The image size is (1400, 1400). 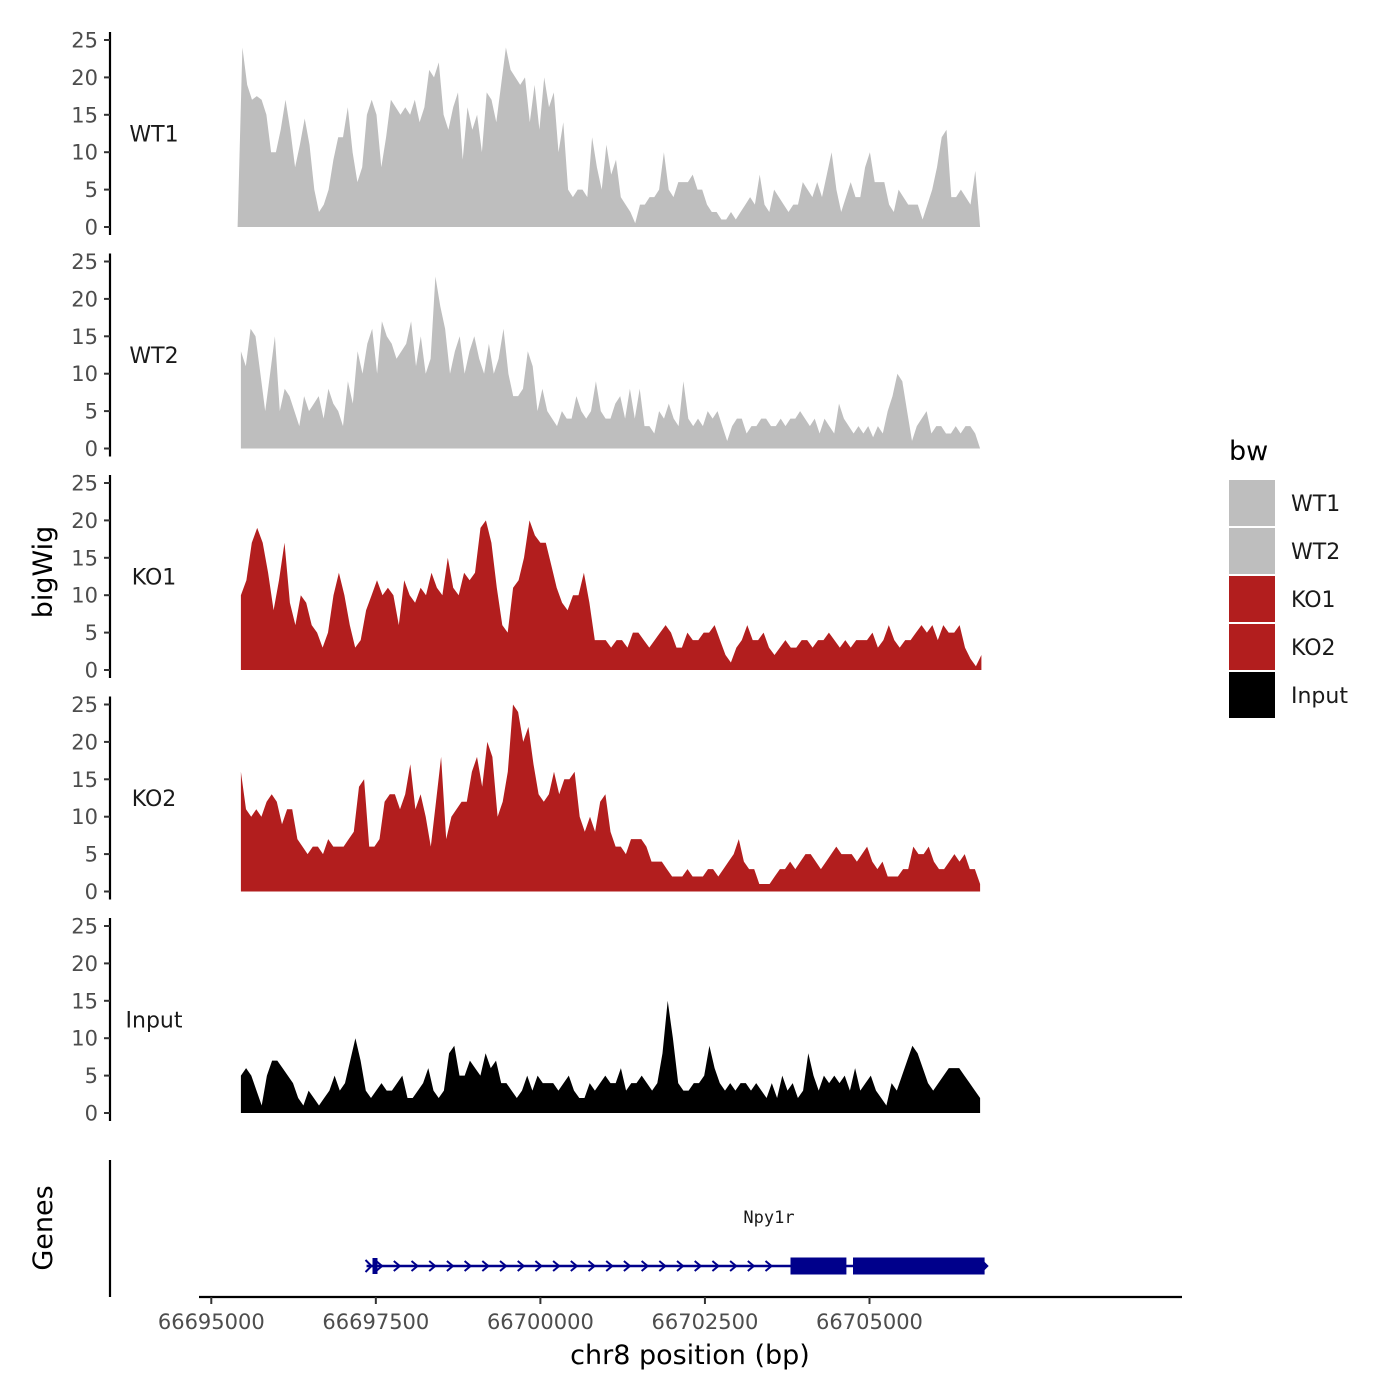 I want to click on legend-label-ko2: KO2, so click(x=1313, y=648).